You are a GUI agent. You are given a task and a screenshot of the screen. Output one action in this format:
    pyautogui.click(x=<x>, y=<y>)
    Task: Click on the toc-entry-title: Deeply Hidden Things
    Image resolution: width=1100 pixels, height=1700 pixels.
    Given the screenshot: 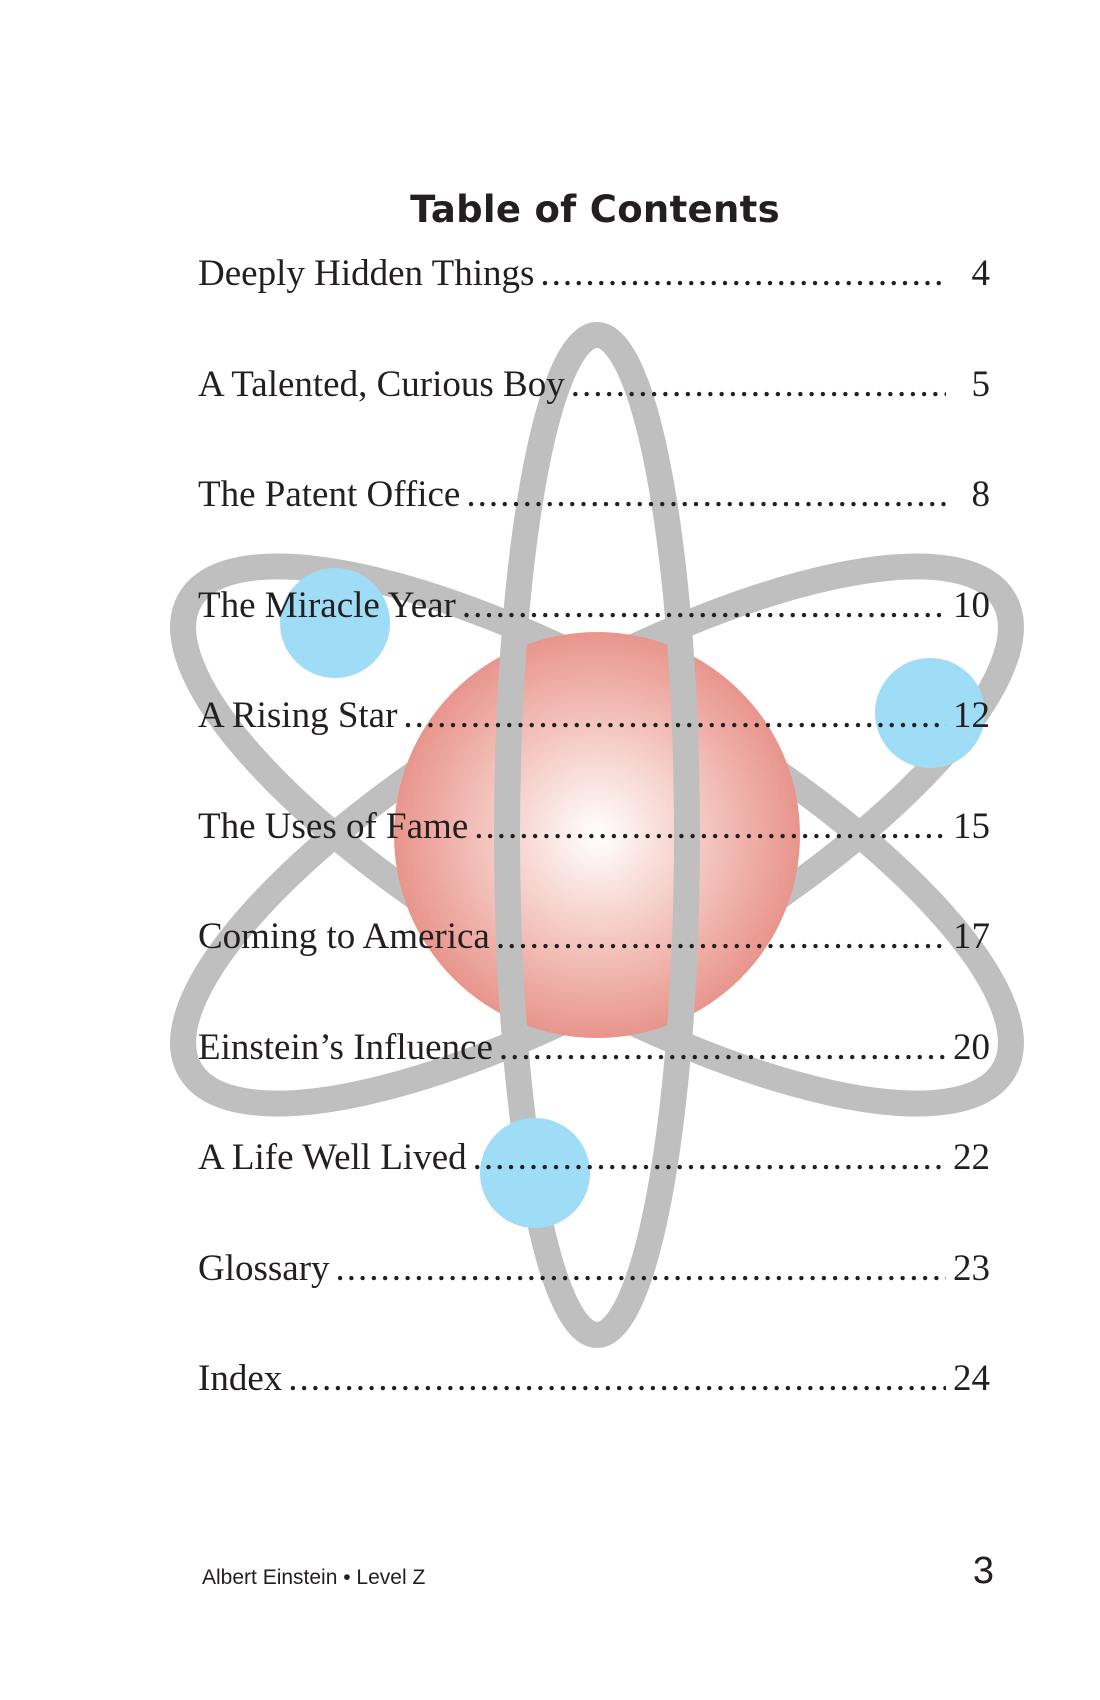 What is the action you would take?
    pyautogui.click(x=366, y=273)
    